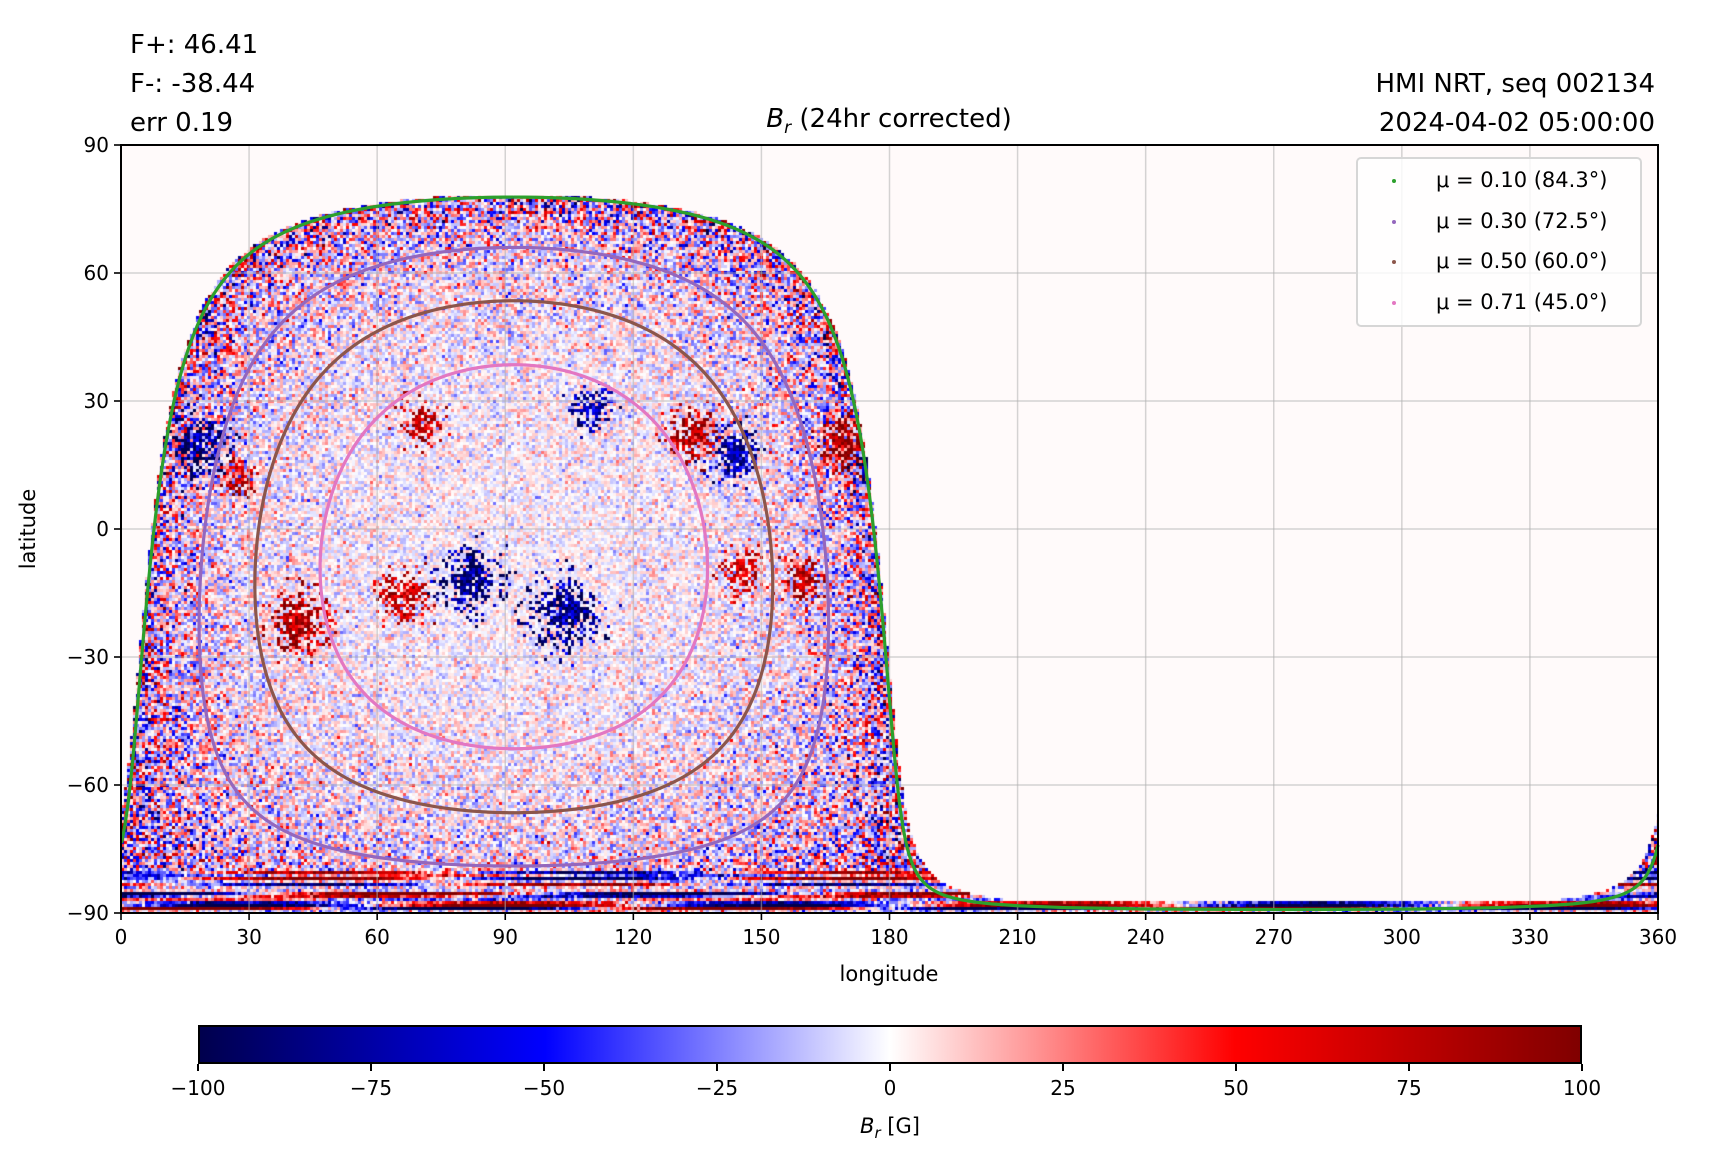 The image size is (1728, 1152). I want to click on y-tick-label: −90, so click(87, 913).